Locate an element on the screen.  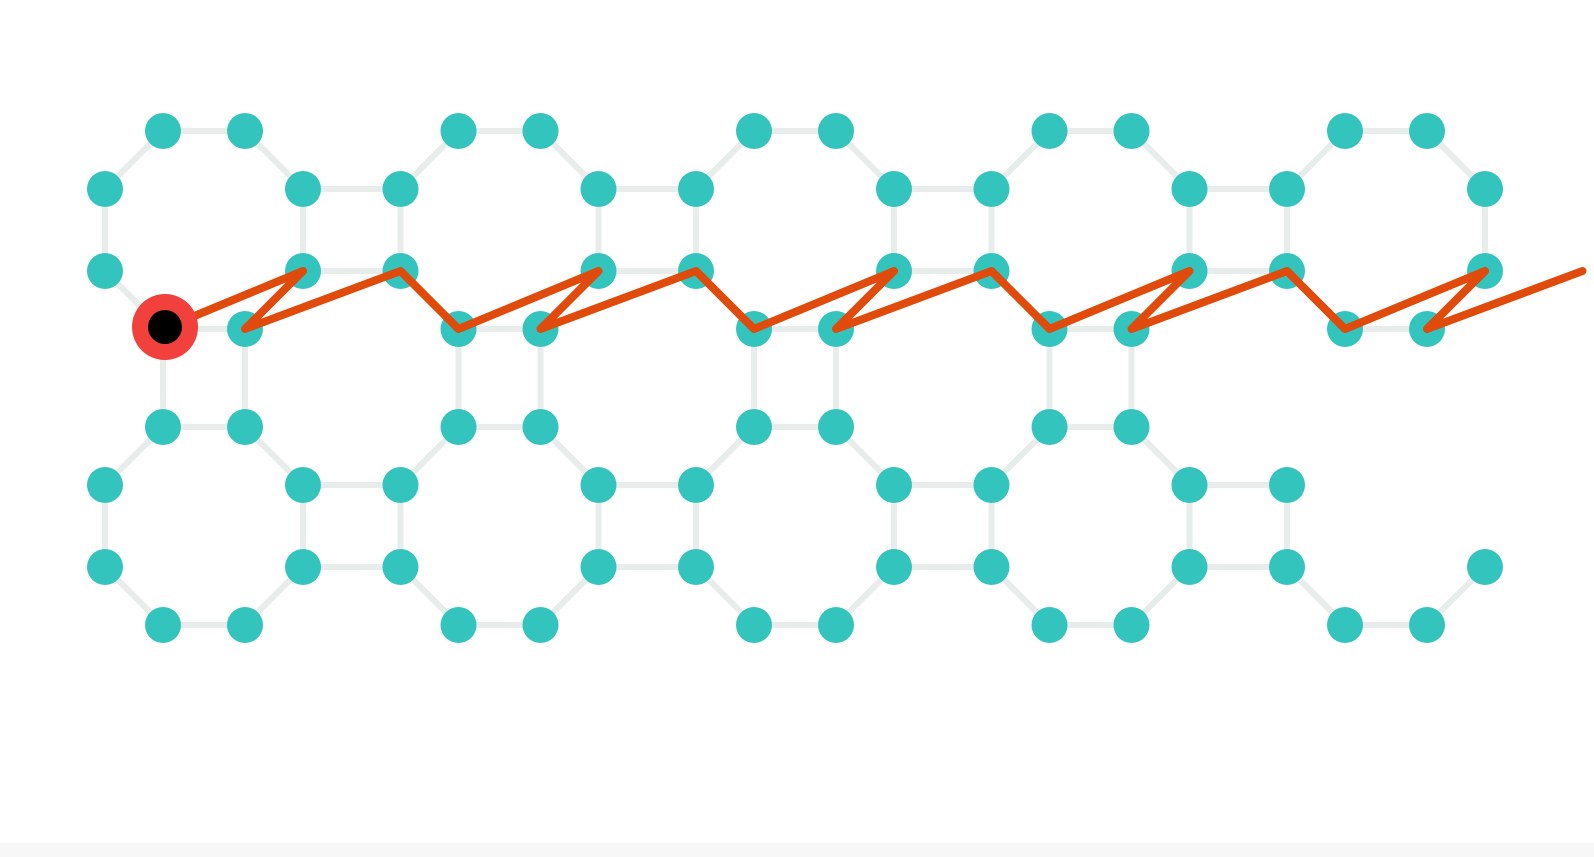
bottom-strip is located at coordinates (797, 850).